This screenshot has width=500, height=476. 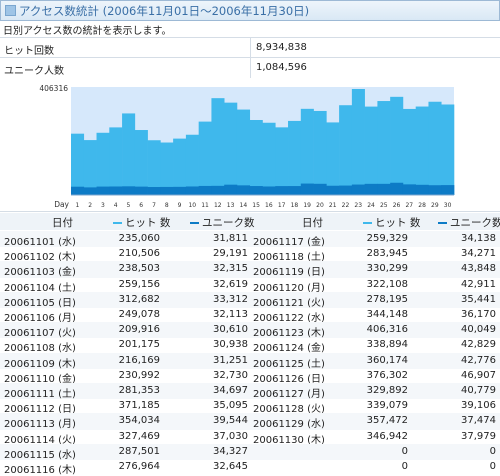 What do you see at coordinates (295, 205) in the screenshot?
I see `x-tick-label: 18` at bounding box center [295, 205].